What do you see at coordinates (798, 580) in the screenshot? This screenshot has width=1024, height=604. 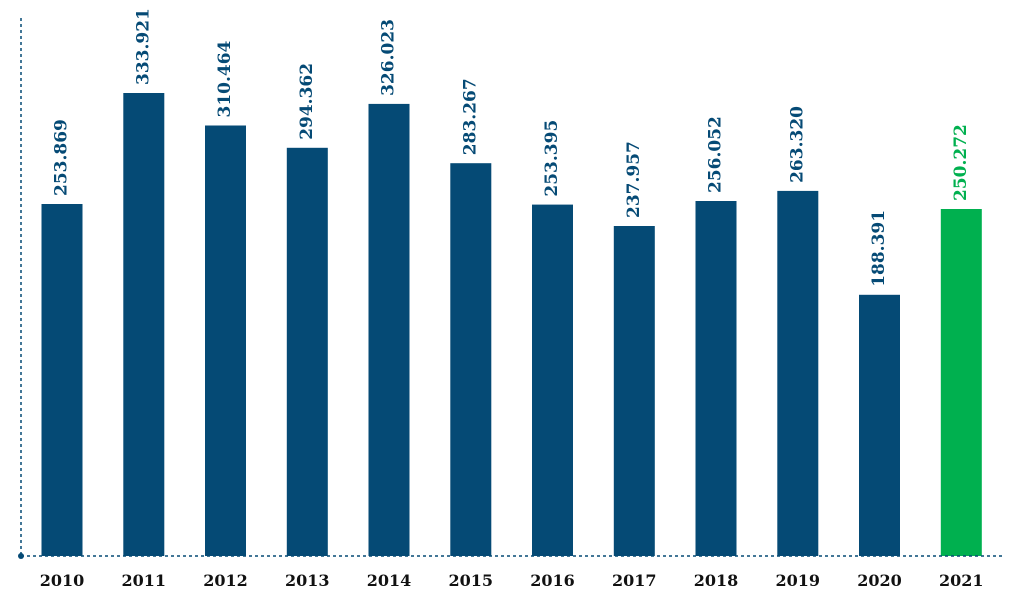 I see `x-tick-label-2019: 2019` at bounding box center [798, 580].